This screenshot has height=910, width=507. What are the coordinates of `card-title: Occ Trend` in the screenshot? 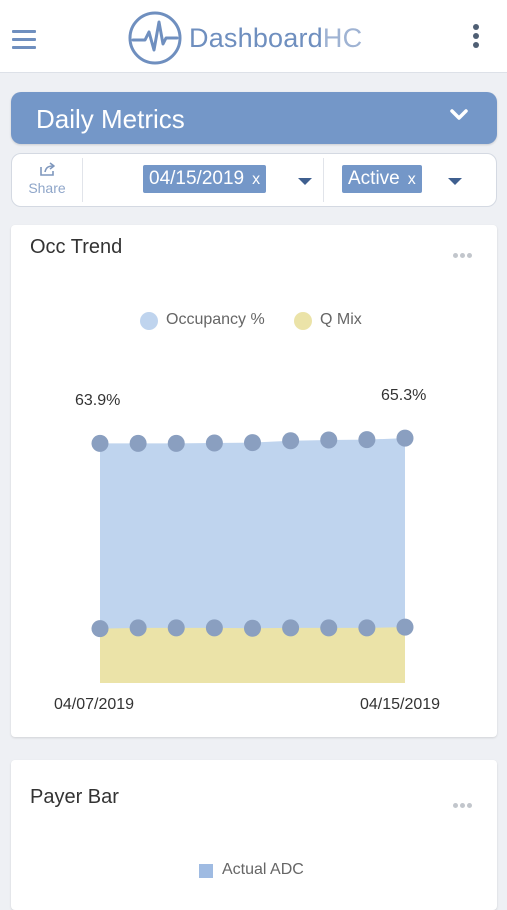 It's located at (76, 247).